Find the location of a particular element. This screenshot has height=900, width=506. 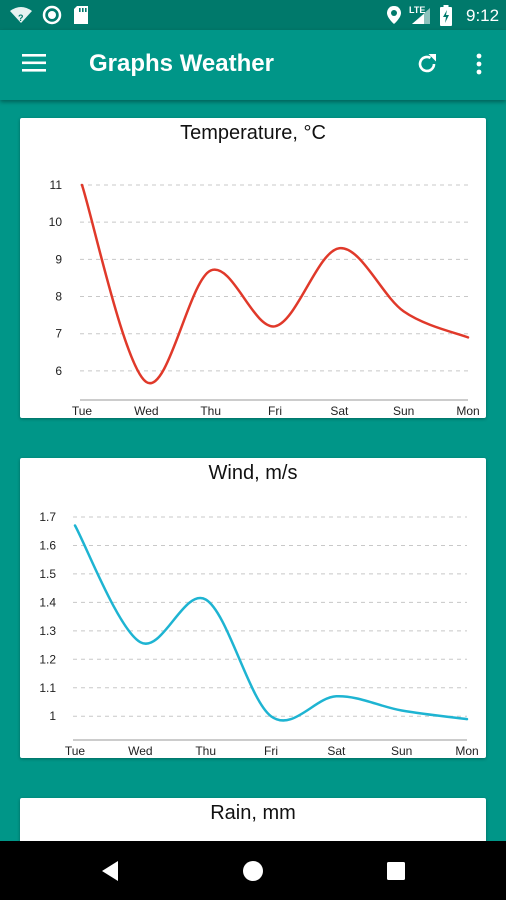

sd-card-icon is located at coordinates (81, 15).